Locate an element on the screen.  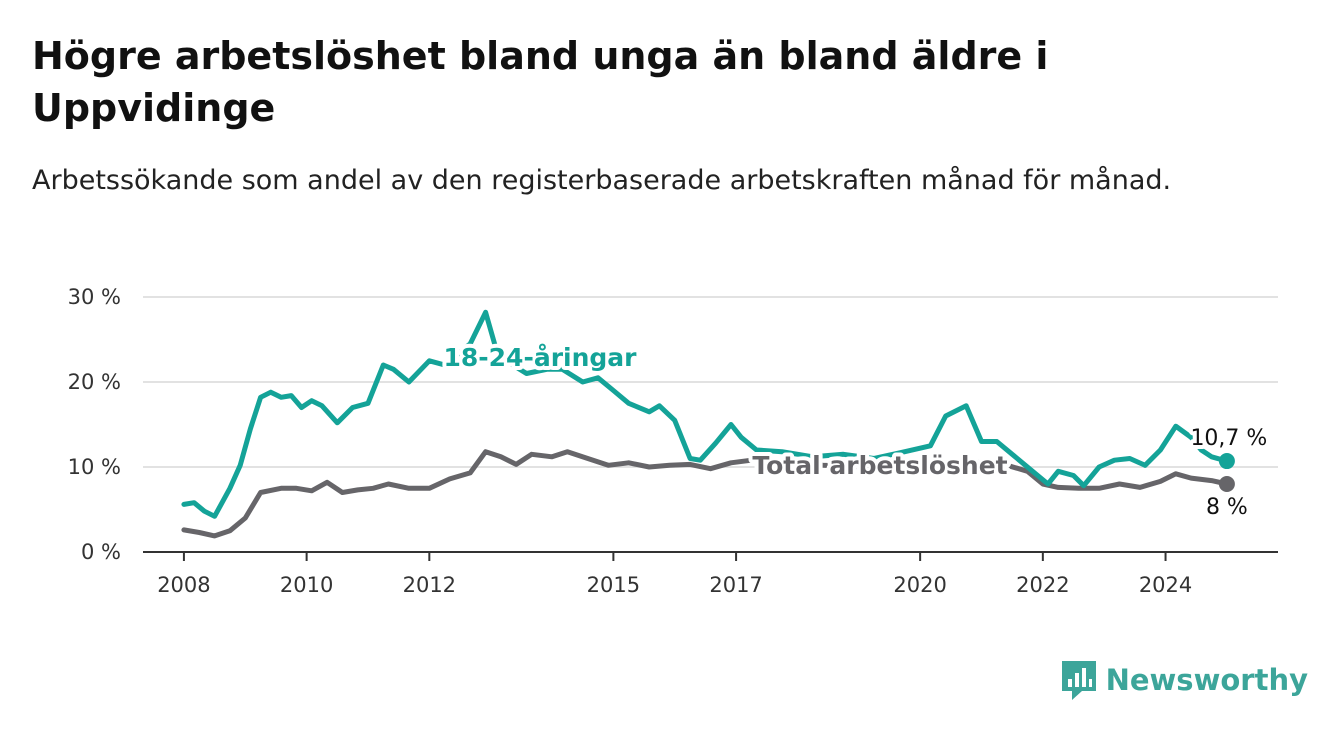
y-axis-ticks: 0 % 10 % 20 % 30 % is located at coordinates (94, 424).